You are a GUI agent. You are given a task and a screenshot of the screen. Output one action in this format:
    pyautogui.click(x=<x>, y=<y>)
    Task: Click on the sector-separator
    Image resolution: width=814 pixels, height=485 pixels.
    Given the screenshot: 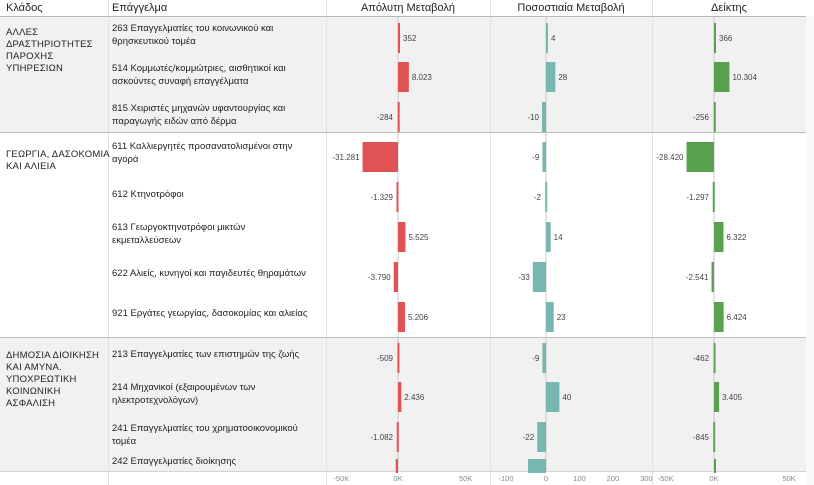 What is the action you would take?
    pyautogui.click(x=407, y=337)
    